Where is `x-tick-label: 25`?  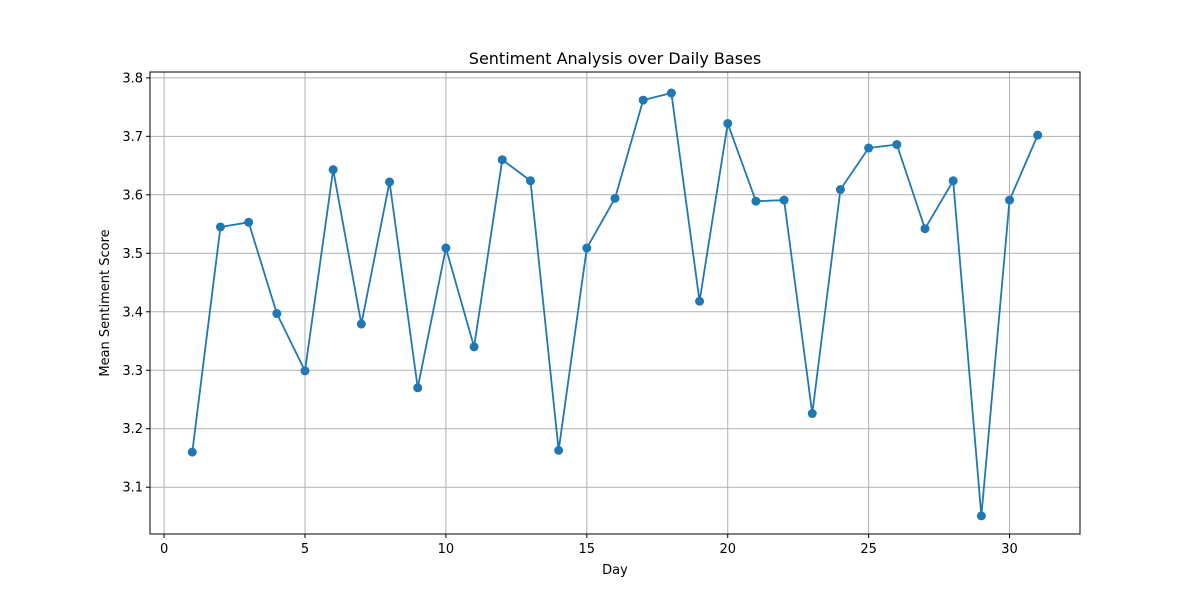
x-tick-label: 25 is located at coordinates (868, 549).